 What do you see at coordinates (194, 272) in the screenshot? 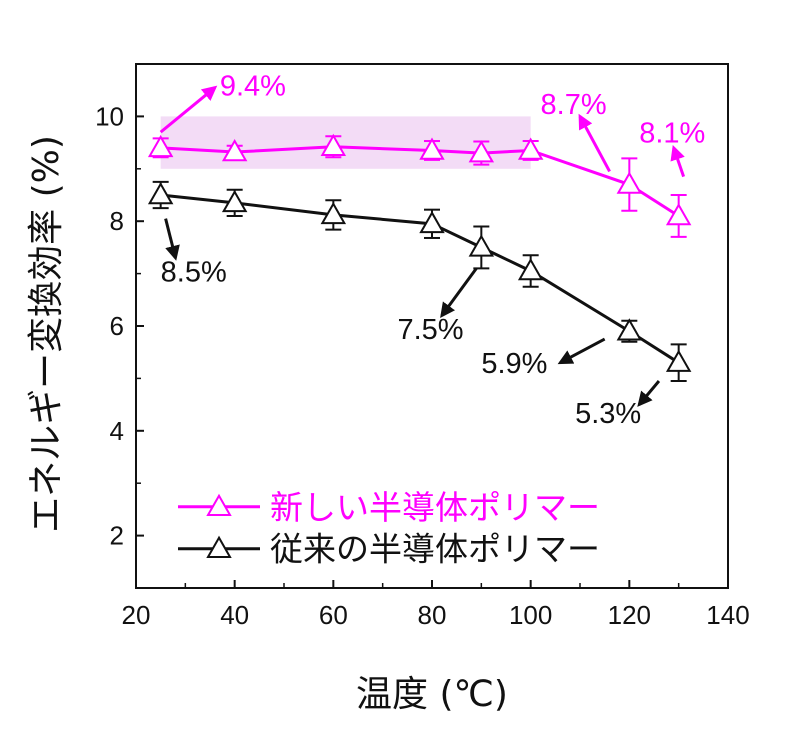
I see `annotation-label: 8.5%` at bounding box center [194, 272].